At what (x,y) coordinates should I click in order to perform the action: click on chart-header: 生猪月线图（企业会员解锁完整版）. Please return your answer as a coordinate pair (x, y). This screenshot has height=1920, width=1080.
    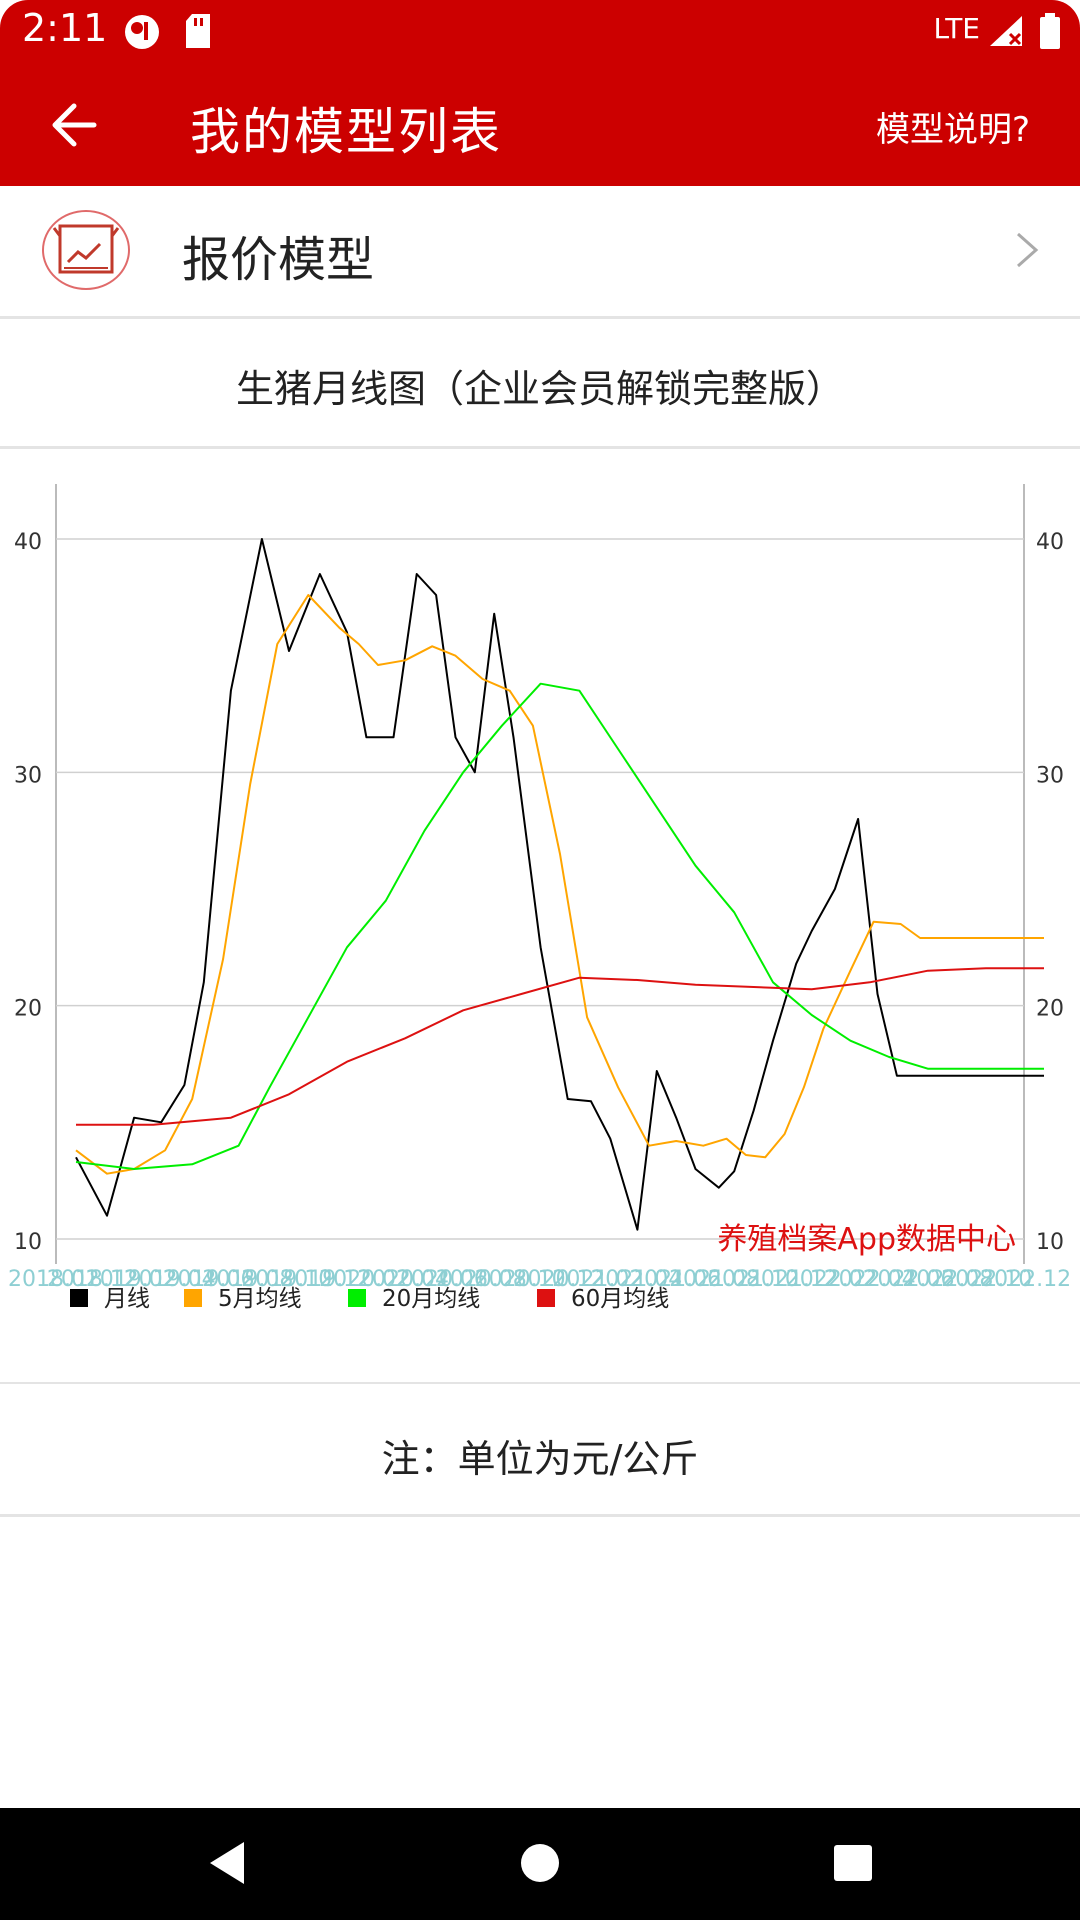
    Looking at the image, I should click on (540, 383).